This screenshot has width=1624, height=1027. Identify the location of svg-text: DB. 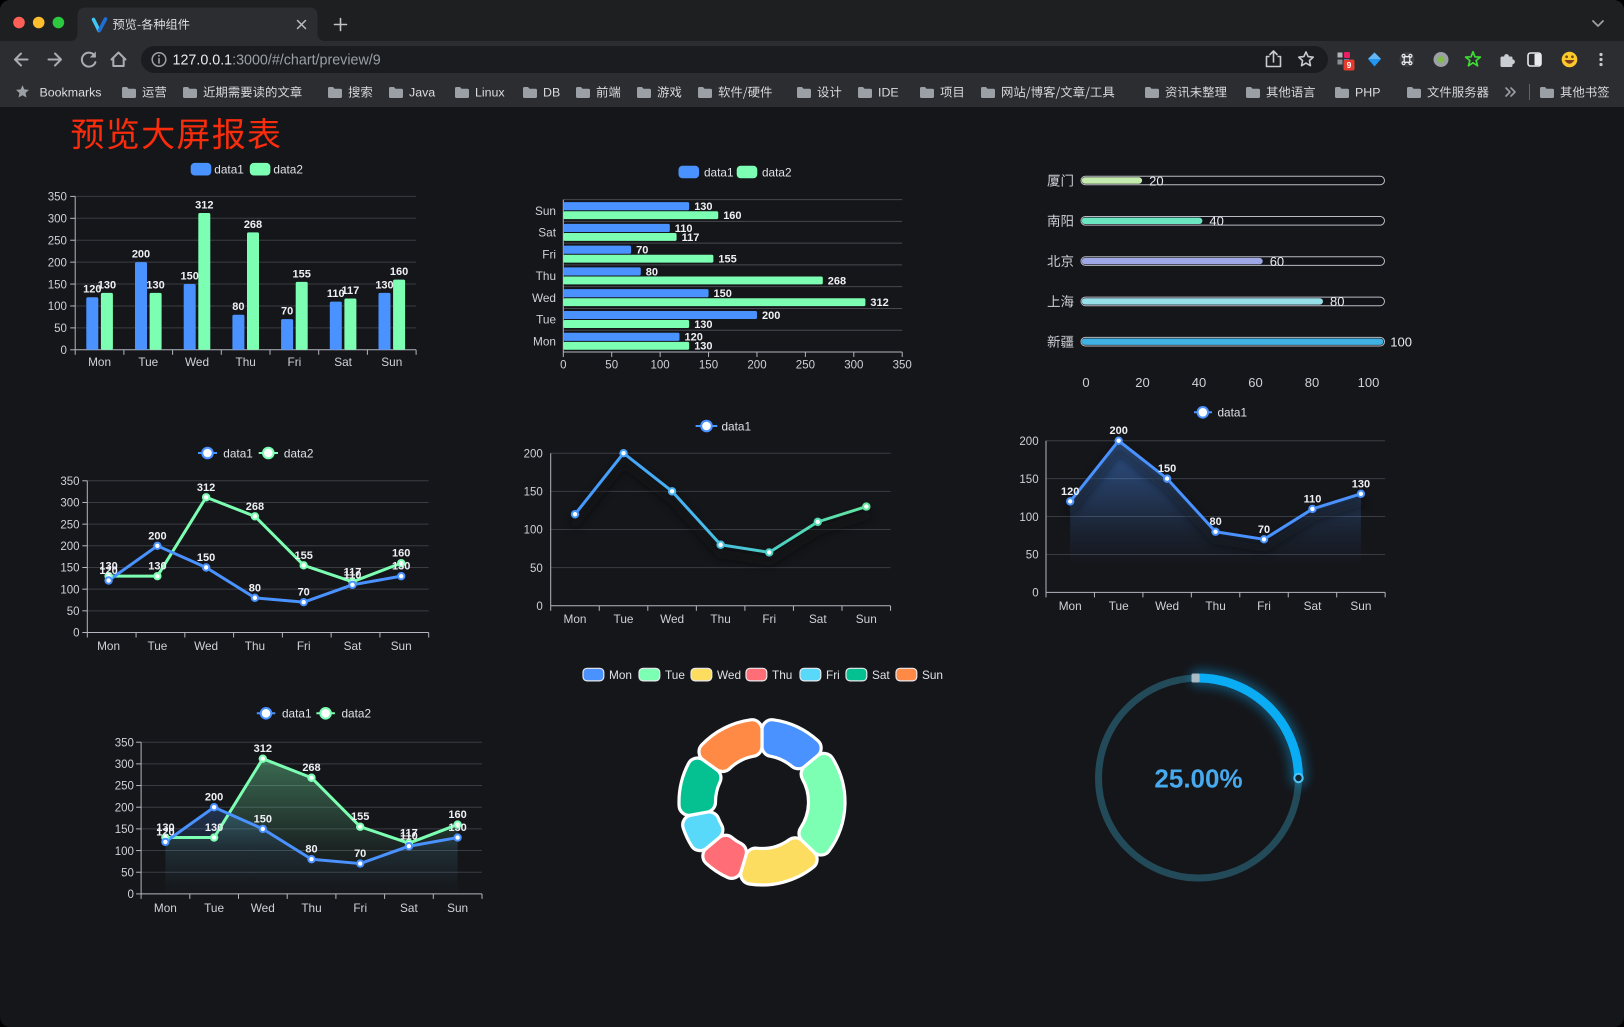
(551, 93).